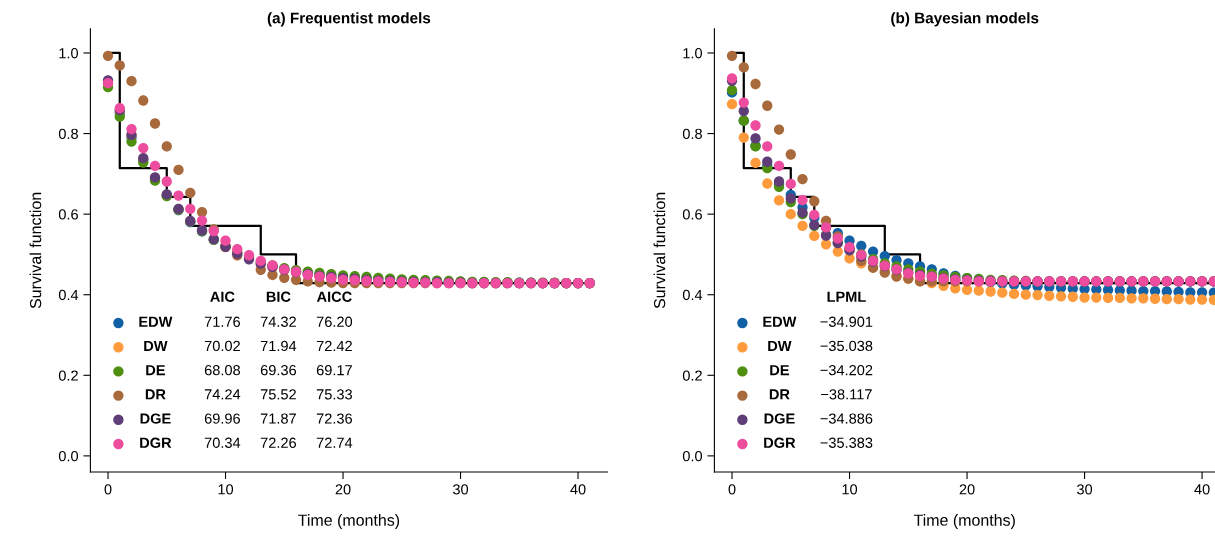  Describe the element at coordinates (334, 296) in the screenshot. I see `annotation: AICC` at that location.